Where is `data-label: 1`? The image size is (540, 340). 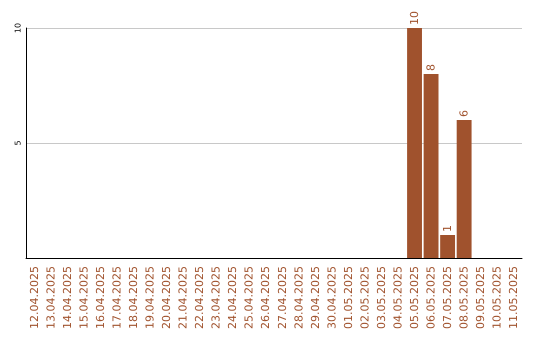
data-label: 1 is located at coordinates (447, 228).